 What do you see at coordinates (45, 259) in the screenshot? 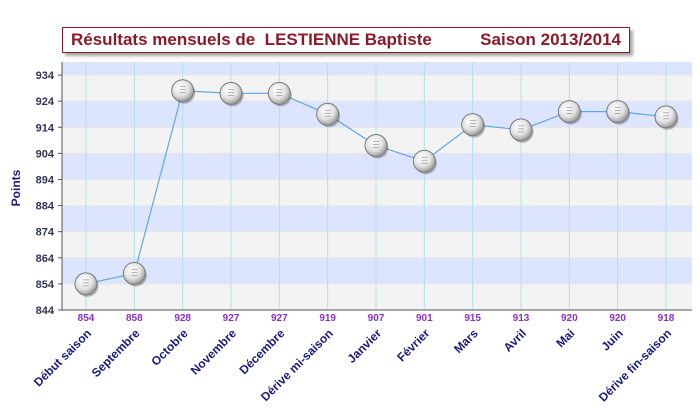
I see `y-tick-label: 864` at bounding box center [45, 259].